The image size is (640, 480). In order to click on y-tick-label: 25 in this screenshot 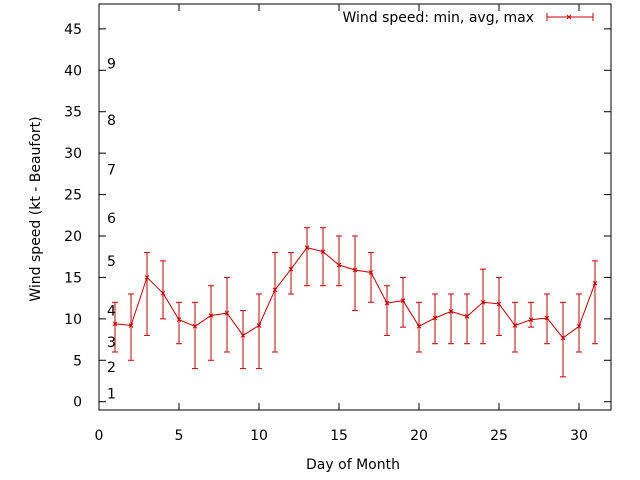, I will do `click(73, 196)`.